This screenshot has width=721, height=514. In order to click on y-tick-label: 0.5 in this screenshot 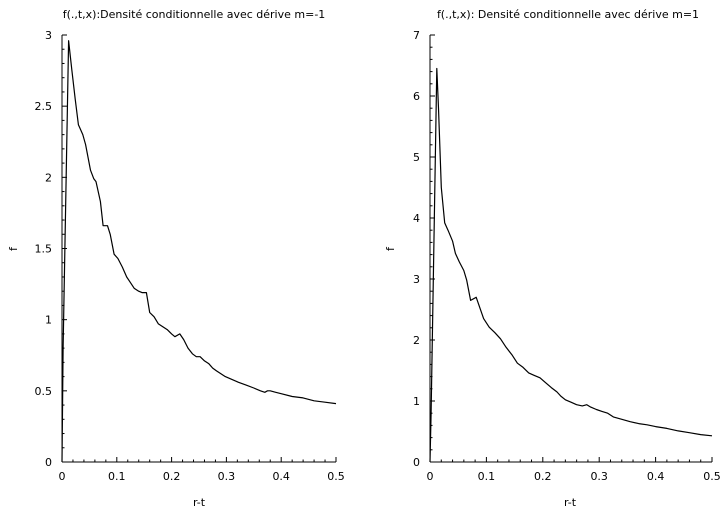, I will do `click(44, 391)`.